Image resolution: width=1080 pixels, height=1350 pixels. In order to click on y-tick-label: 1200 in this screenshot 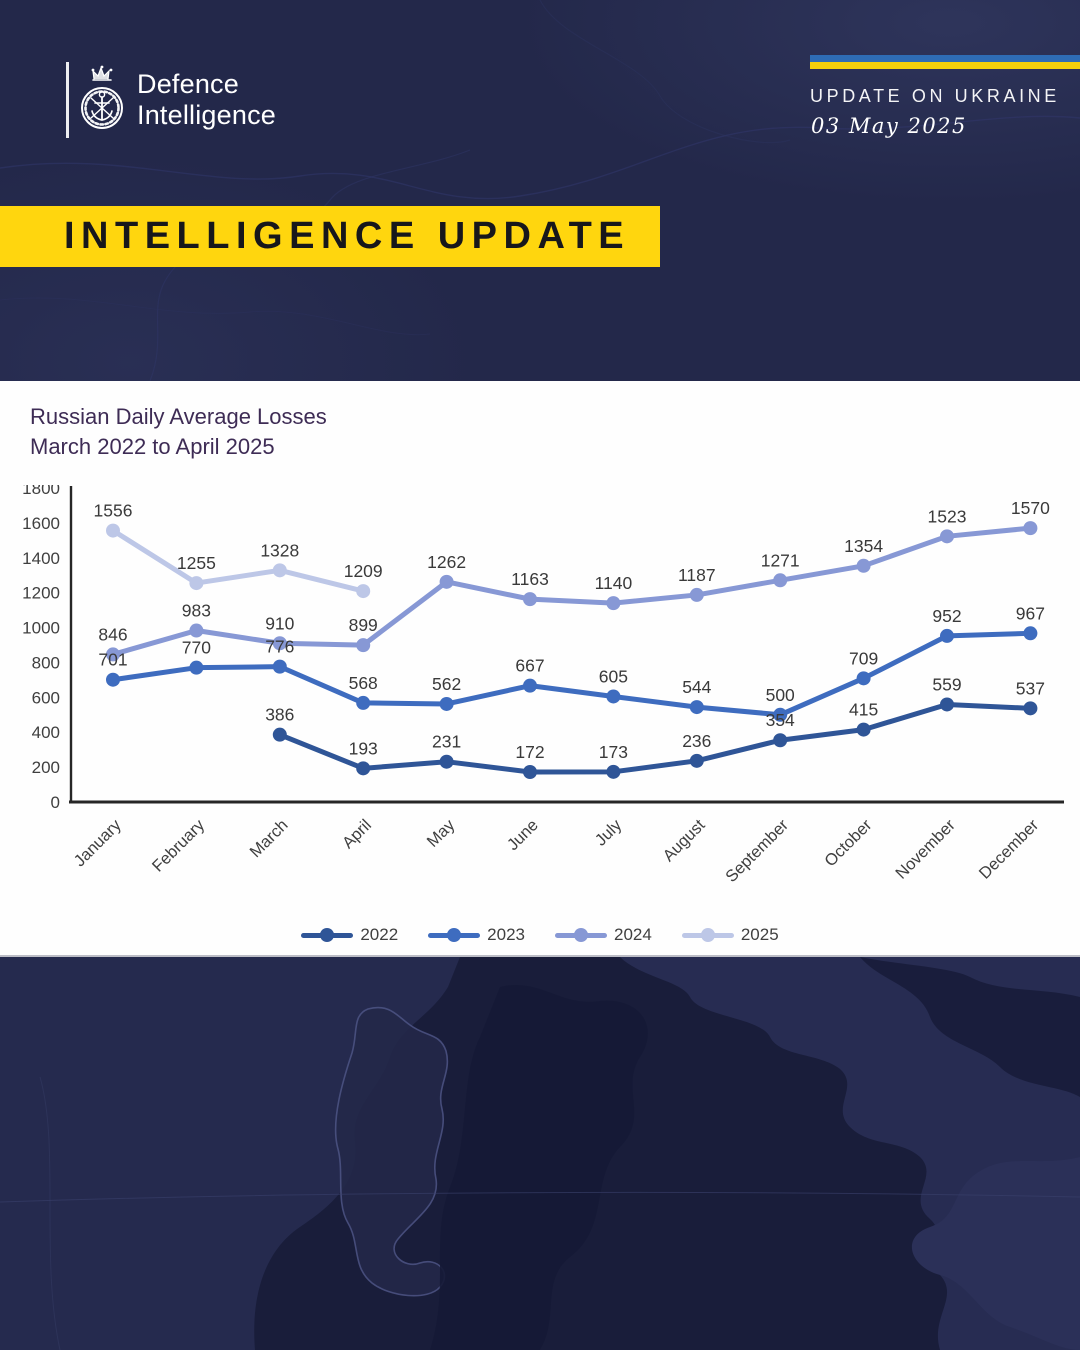, I will do `click(41, 593)`.